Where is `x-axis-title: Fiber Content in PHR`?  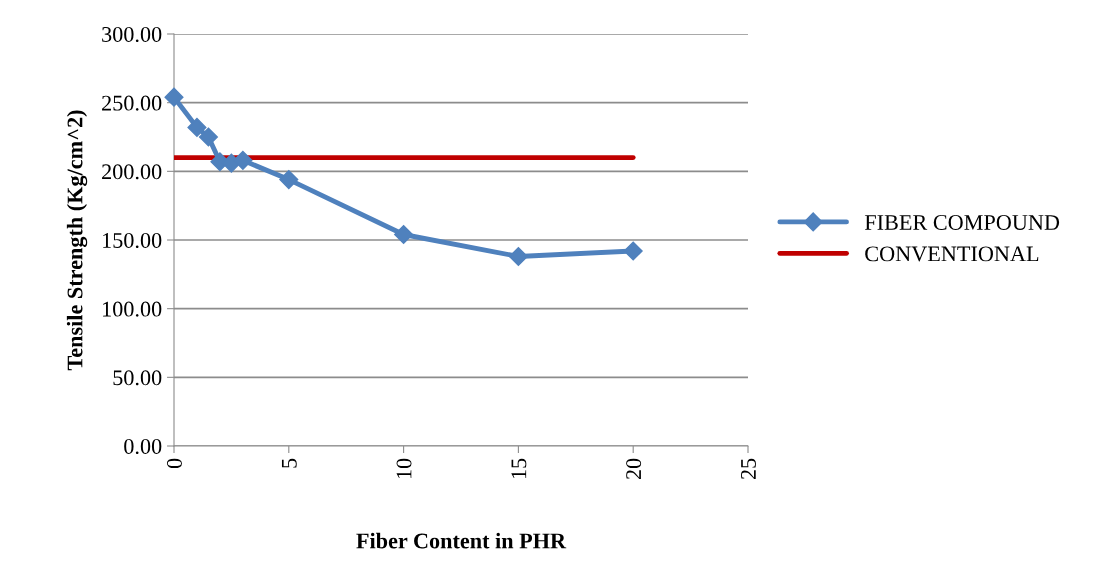
x-axis-title: Fiber Content in PHR is located at coordinates (461, 540).